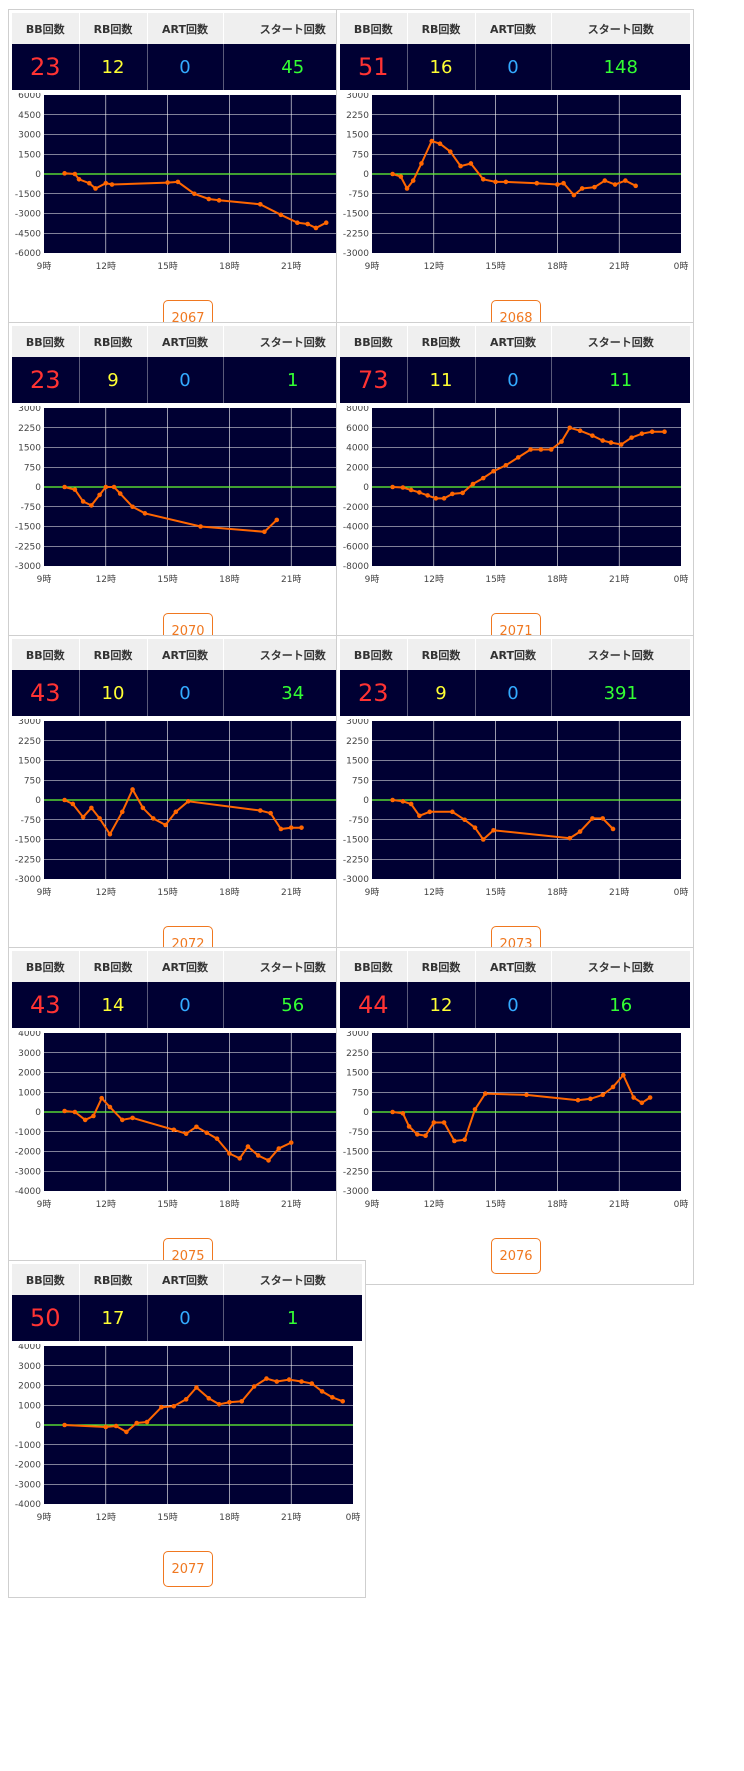  What do you see at coordinates (620, 1005) in the screenshot?
I see `start-count: 16` at bounding box center [620, 1005].